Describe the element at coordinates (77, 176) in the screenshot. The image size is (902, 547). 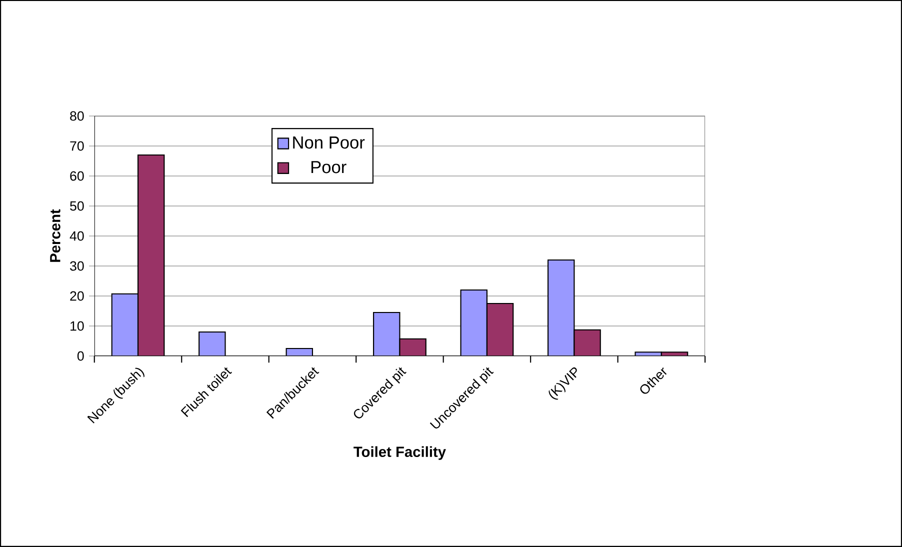
I see `y-tick-label: 60` at that location.